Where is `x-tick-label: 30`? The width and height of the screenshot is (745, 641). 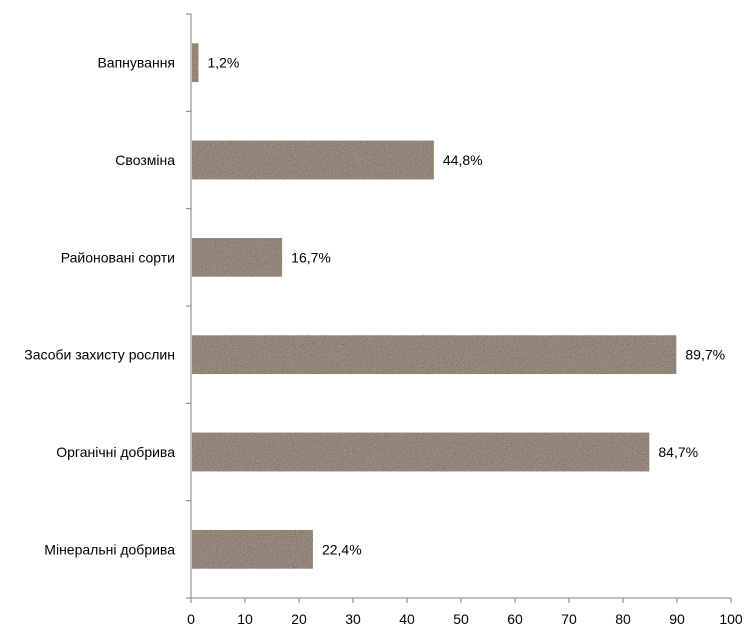
x-tick-label: 30 is located at coordinates (353, 619).